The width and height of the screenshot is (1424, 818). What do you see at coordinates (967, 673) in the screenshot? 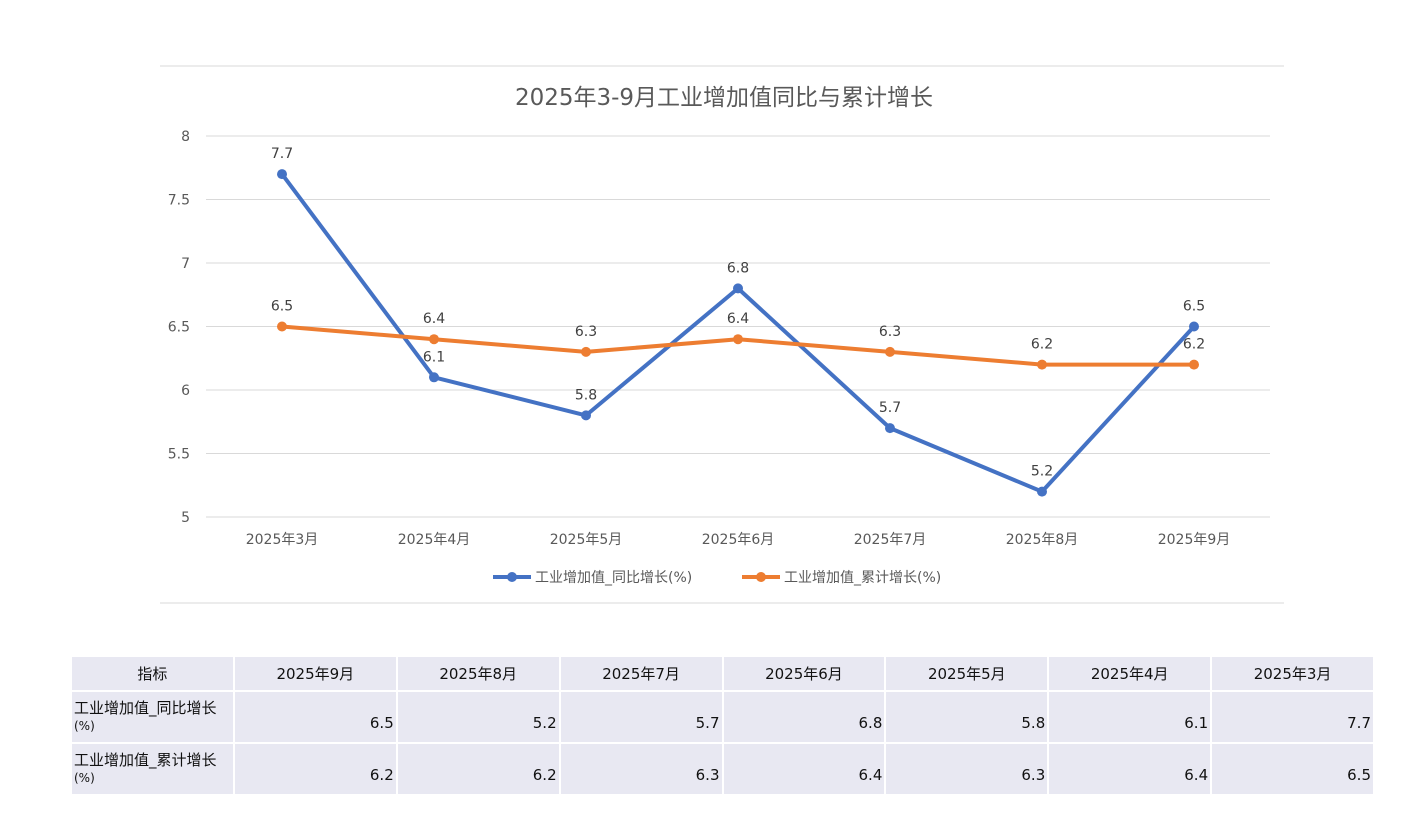
I see `table-column-header: 2025年5月` at bounding box center [967, 673].